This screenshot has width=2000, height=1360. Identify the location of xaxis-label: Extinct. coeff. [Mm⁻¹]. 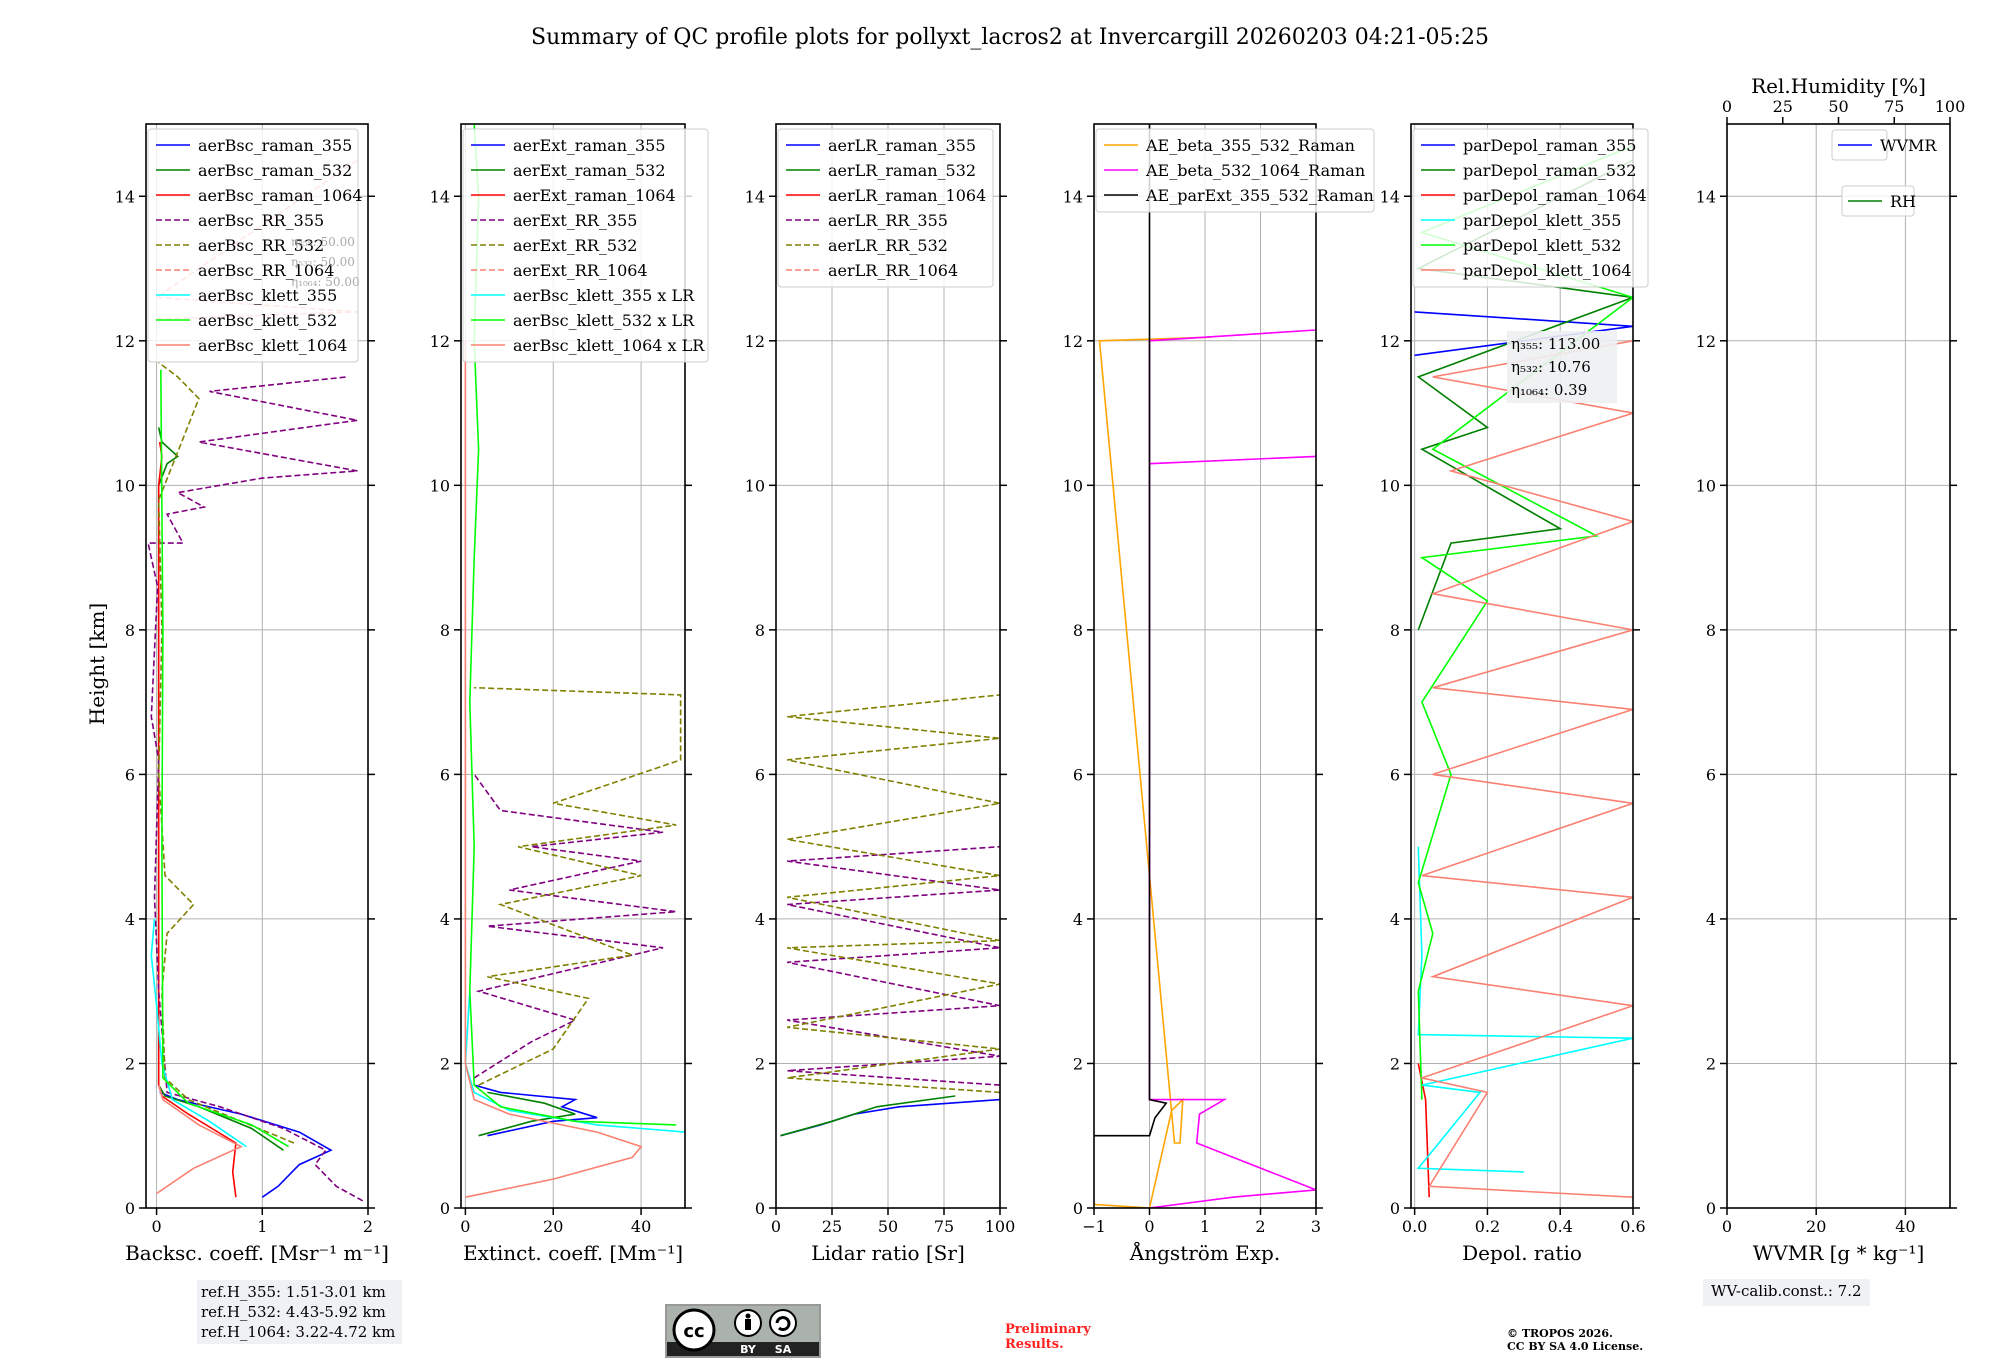
(573, 1253).